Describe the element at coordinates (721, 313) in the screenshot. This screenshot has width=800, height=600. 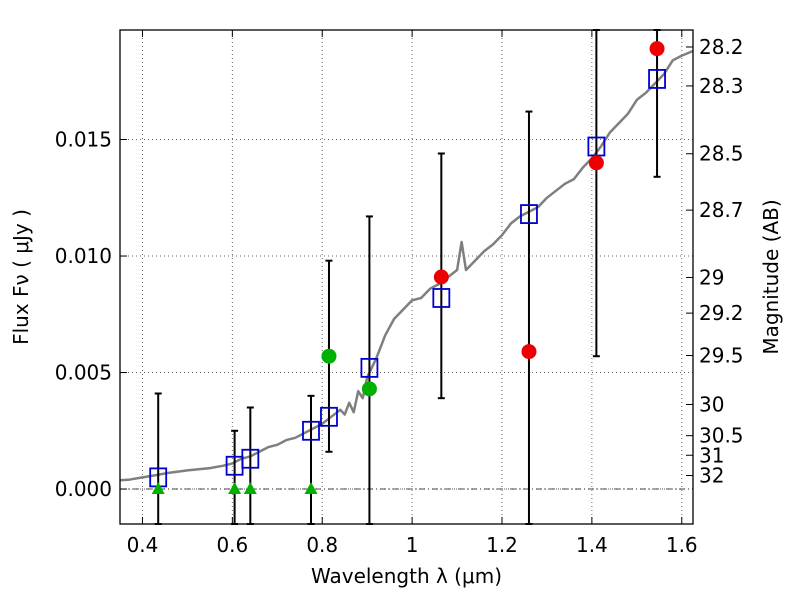
I see `magnitude-tick-label: 29.2` at that location.